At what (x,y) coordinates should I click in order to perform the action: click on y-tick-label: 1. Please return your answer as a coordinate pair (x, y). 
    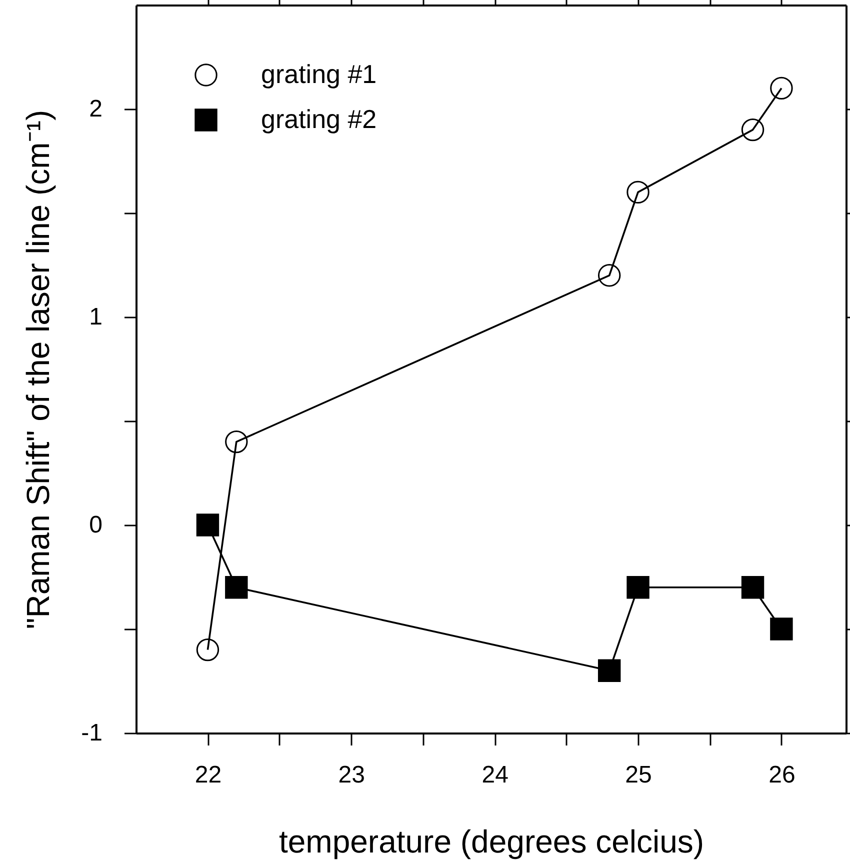
    Looking at the image, I should click on (95, 317).